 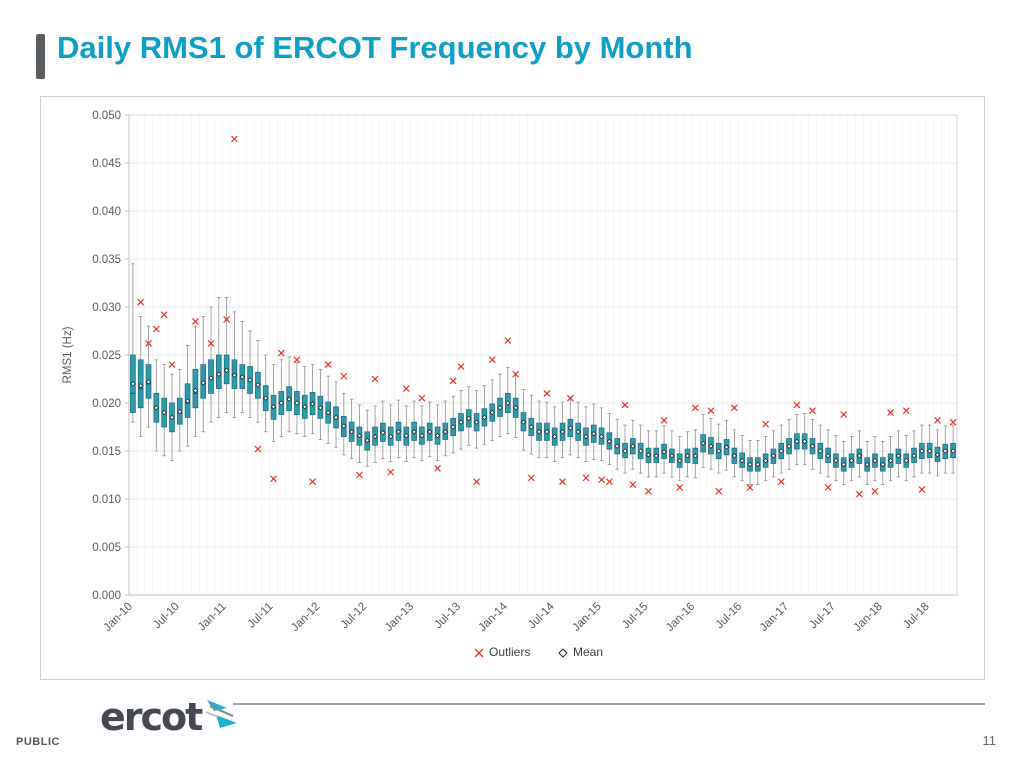 I want to click on svg-text: Jul-10, so click(x=166, y=616).